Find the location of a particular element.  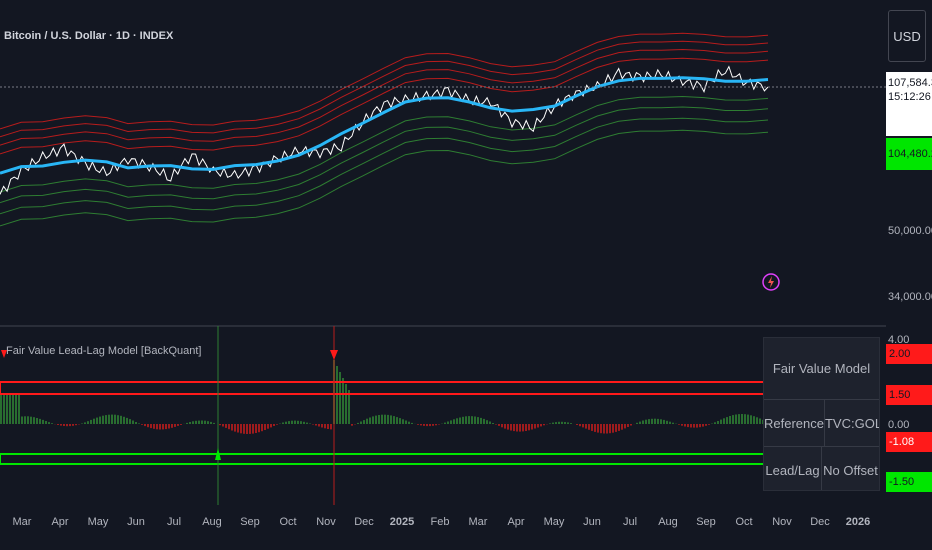

last-price-label: 107,584.31 15:12:26 is located at coordinates (909, 104).